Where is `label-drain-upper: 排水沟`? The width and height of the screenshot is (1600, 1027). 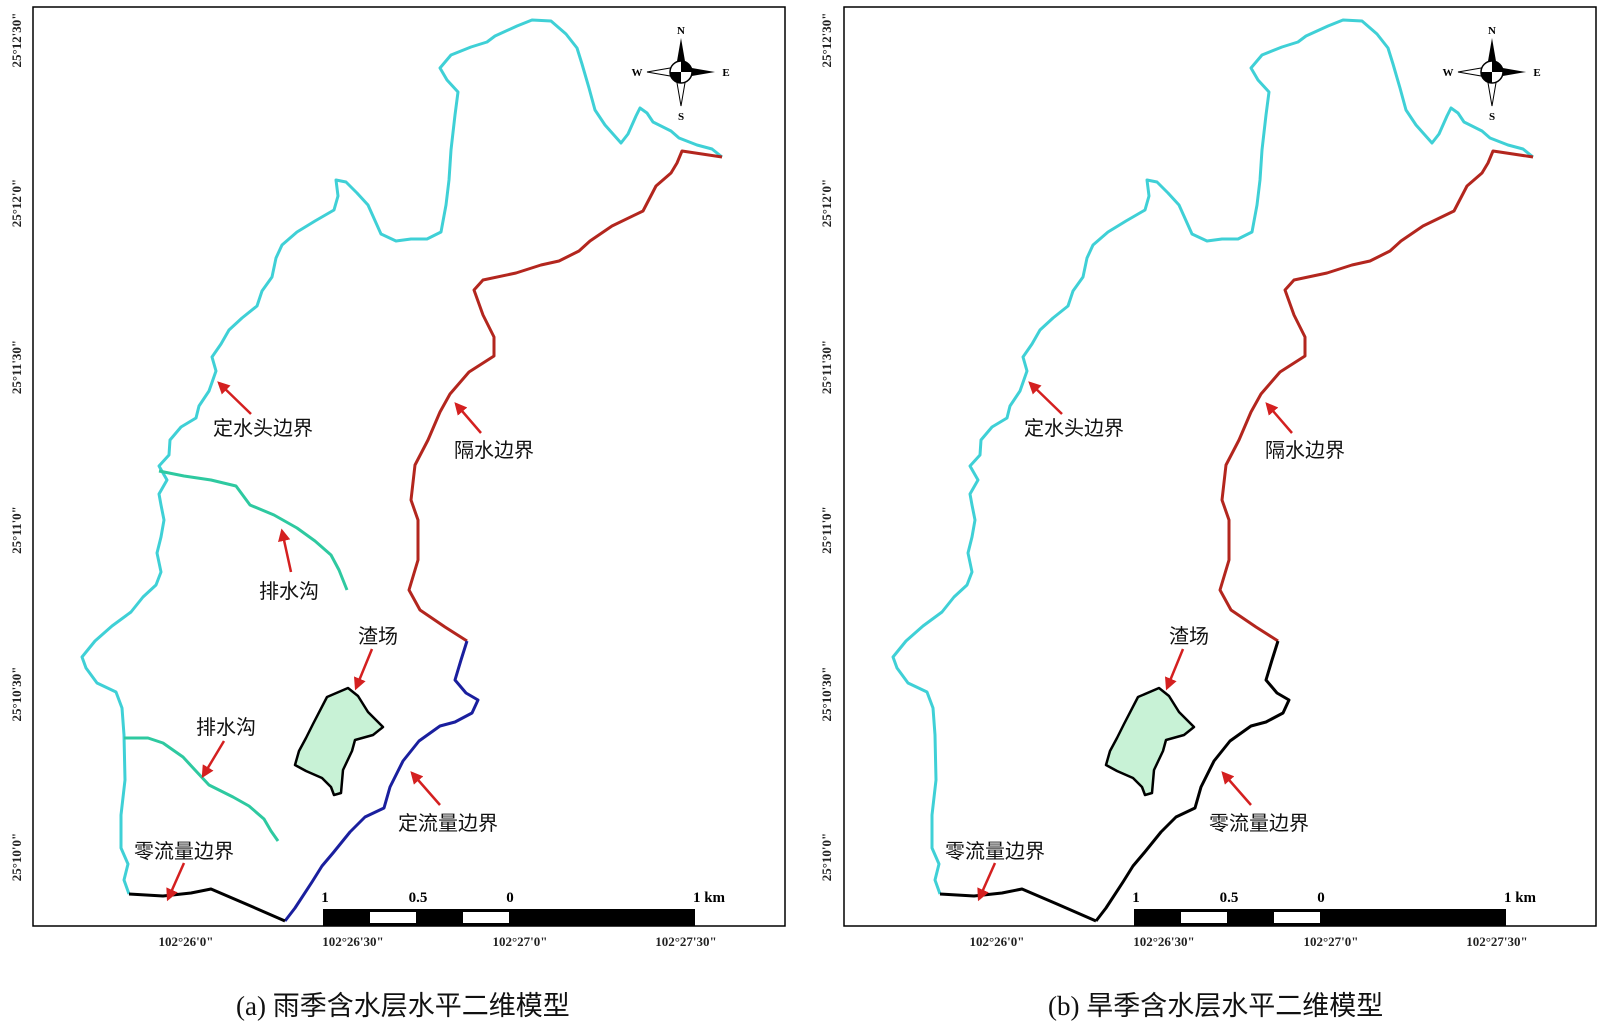
label-drain-upper: 排水沟 is located at coordinates (289, 591).